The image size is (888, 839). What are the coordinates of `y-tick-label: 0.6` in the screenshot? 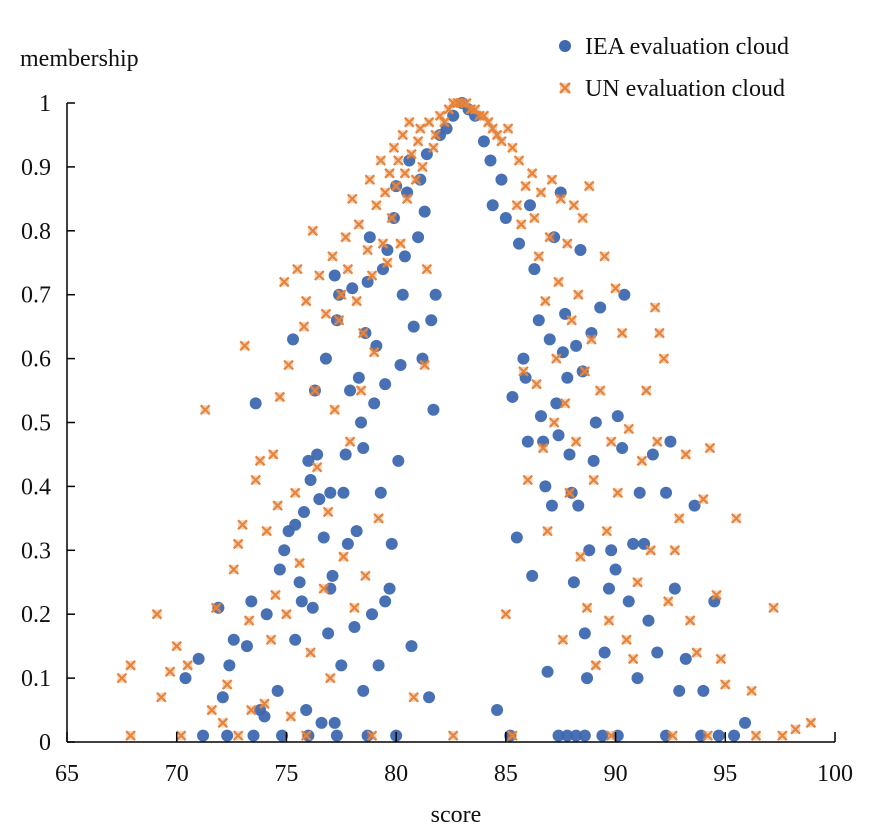 It's located at (36, 360).